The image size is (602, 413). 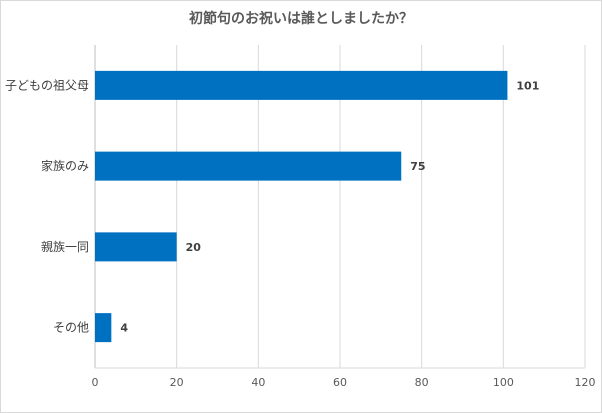 I want to click on category-label: 親族一同, so click(x=65, y=247).